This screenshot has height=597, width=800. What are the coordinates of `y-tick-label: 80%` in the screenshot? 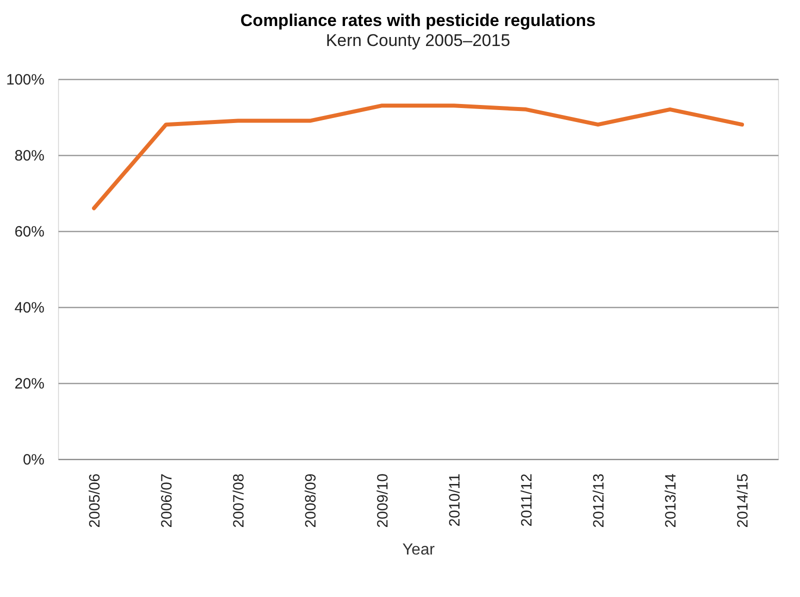 It's located at (29, 156).